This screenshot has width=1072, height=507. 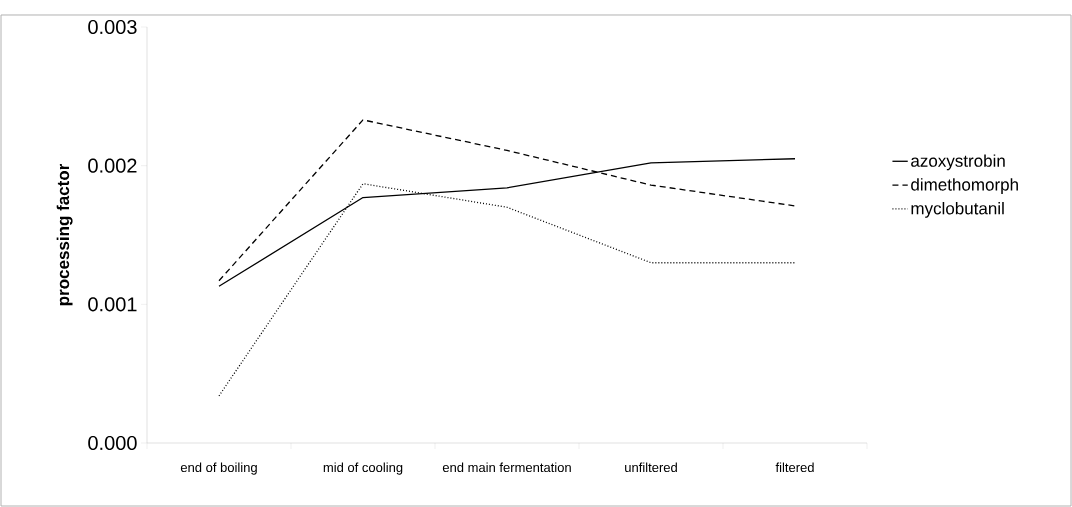 What do you see at coordinates (794, 467) in the screenshot?
I see `x-tick-label: filtered` at bounding box center [794, 467].